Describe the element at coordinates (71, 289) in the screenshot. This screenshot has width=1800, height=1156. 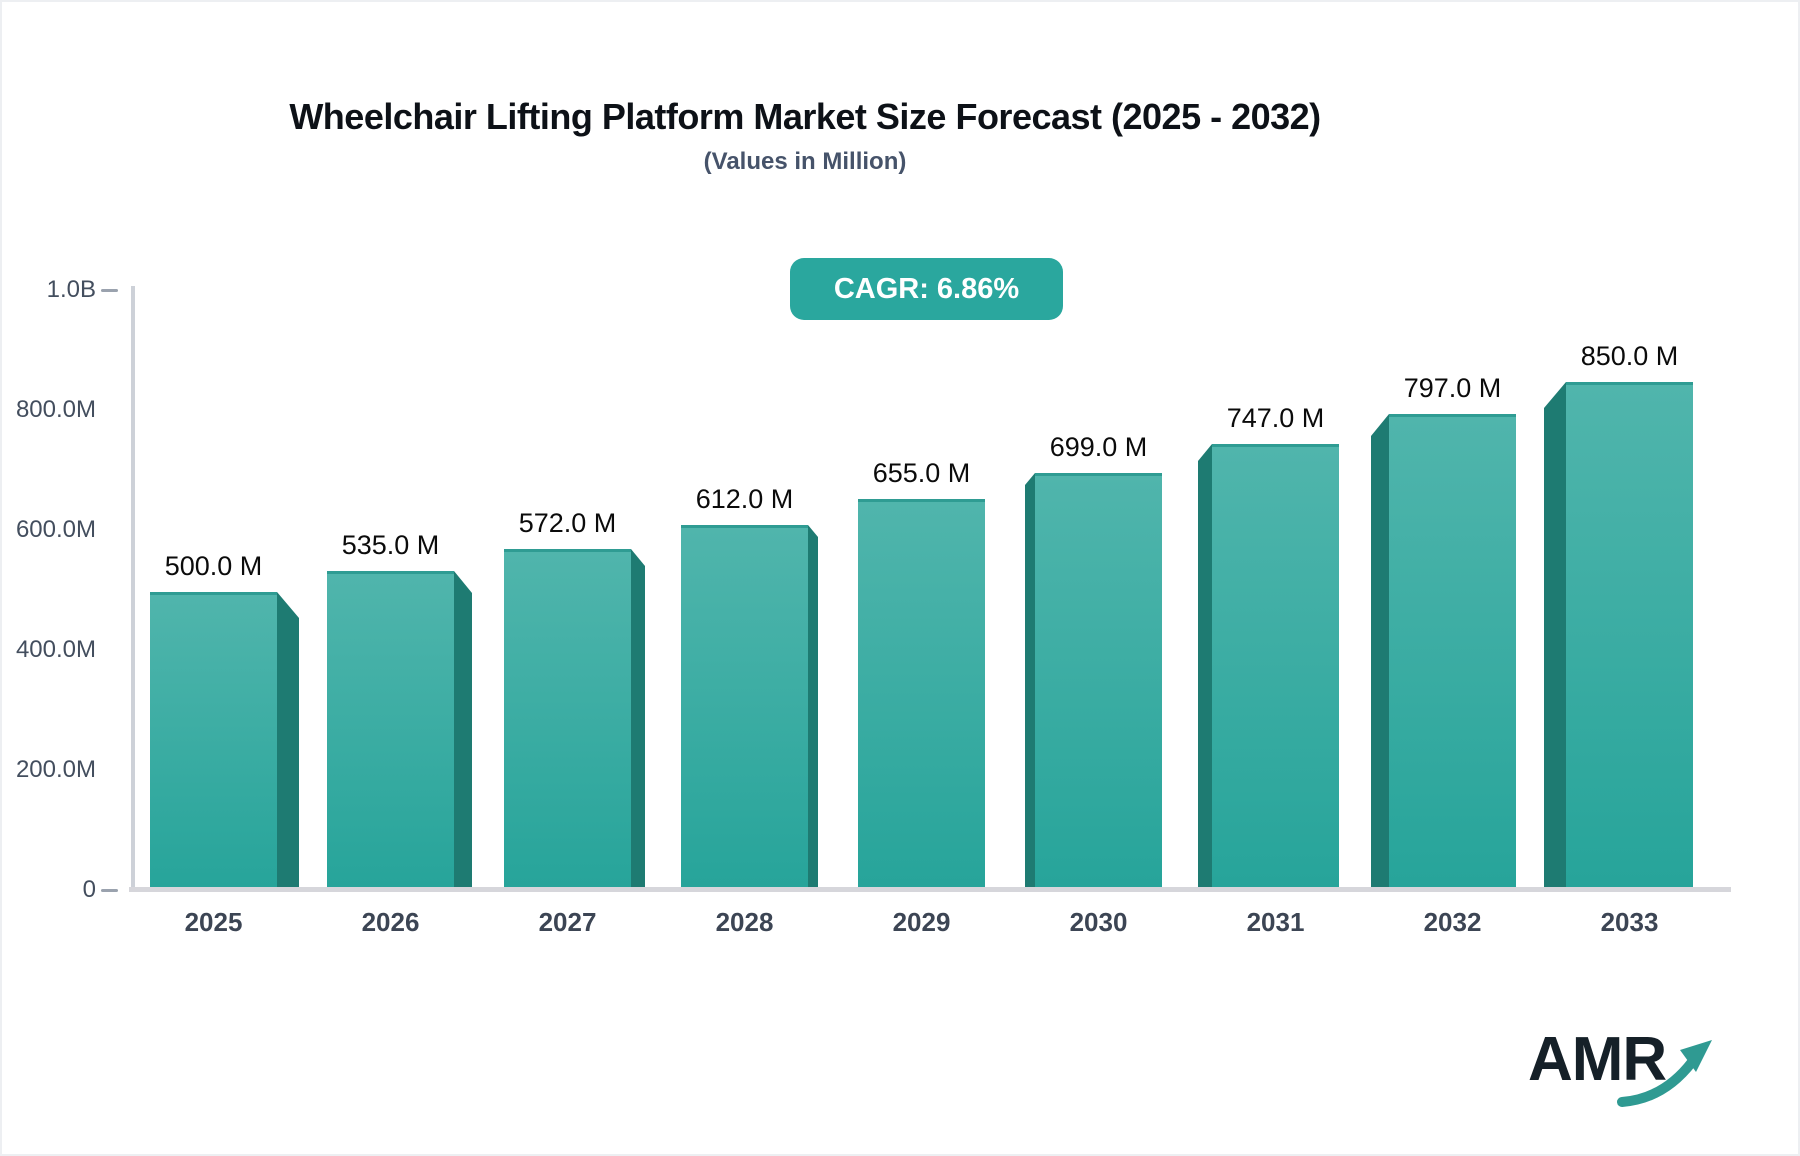
I see `y-tick-label: 1.0B` at that location.